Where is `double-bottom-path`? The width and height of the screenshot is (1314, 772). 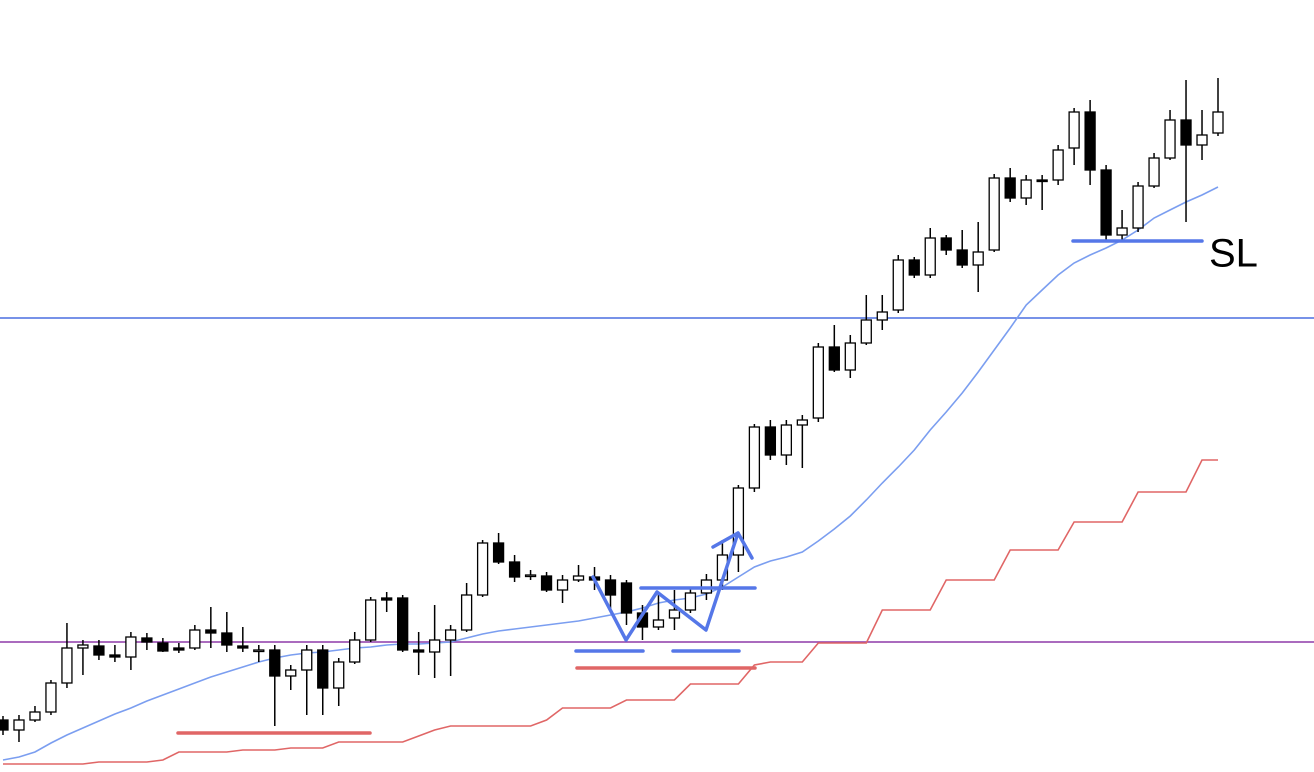
double-bottom-path is located at coordinates (665, 586).